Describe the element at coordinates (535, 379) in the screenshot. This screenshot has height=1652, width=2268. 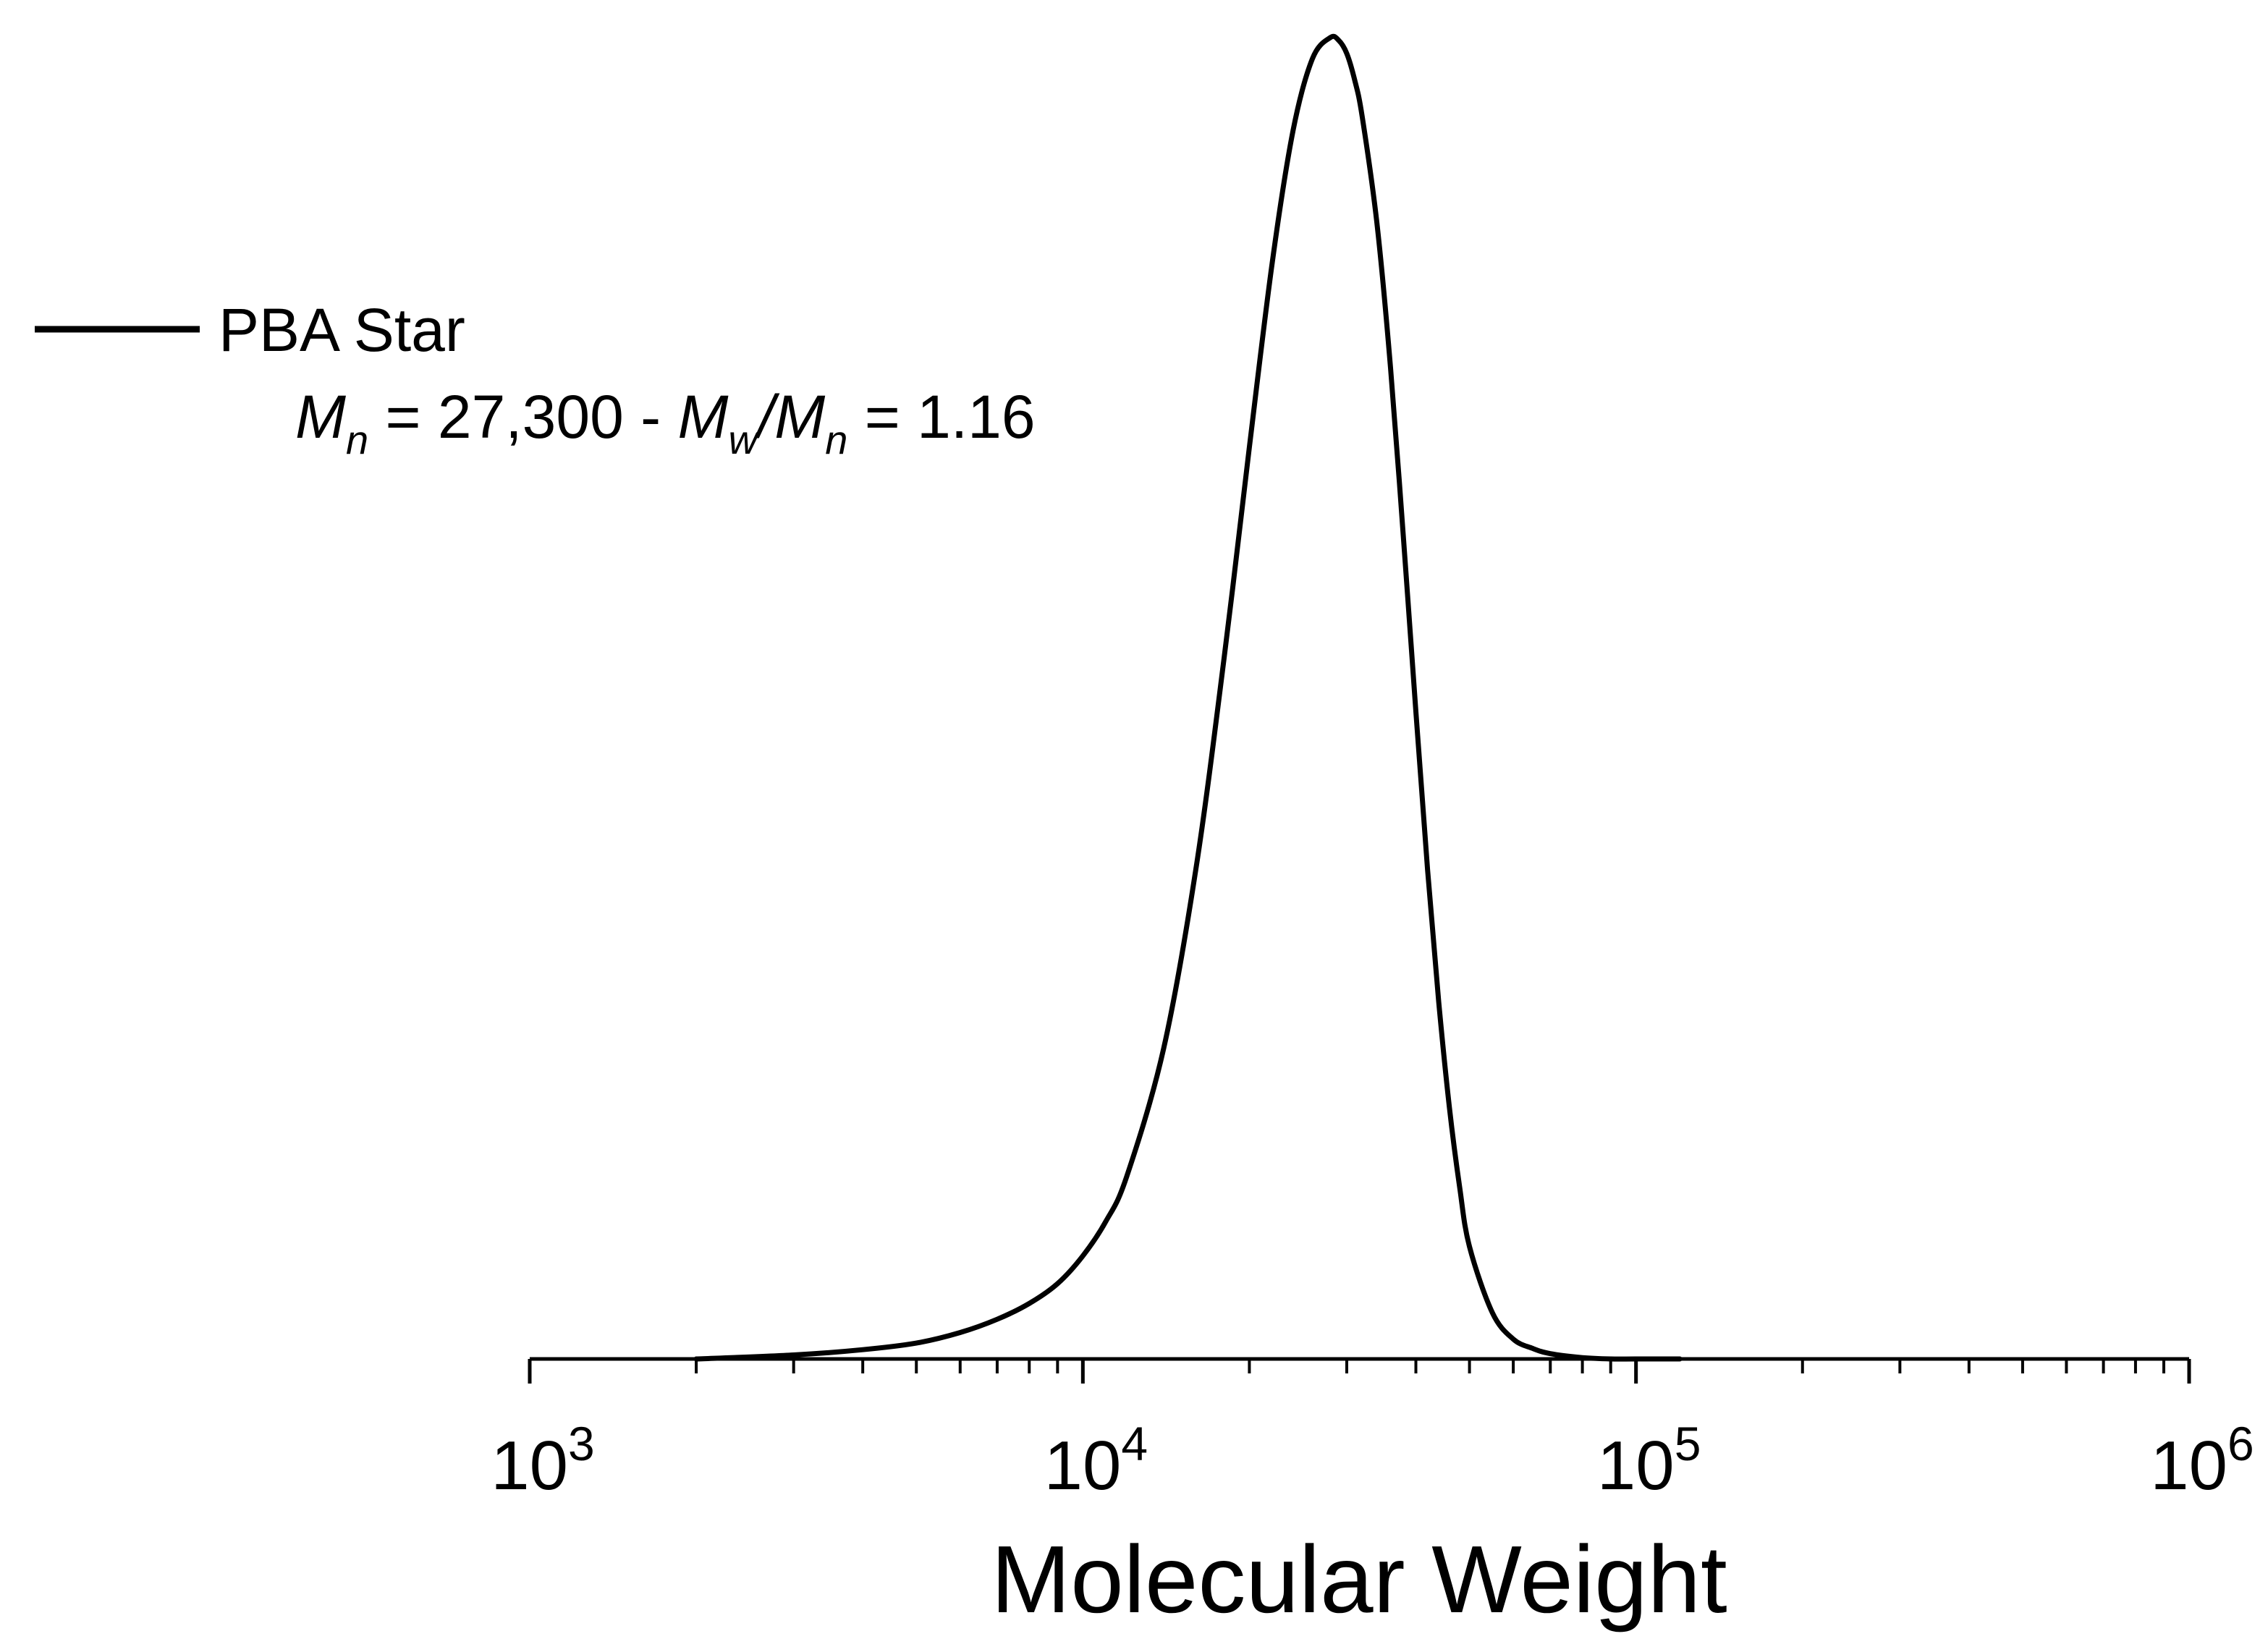
I see `legend: PBA Star Mn = 27,300 - Mw/Mn = 1.16` at that location.